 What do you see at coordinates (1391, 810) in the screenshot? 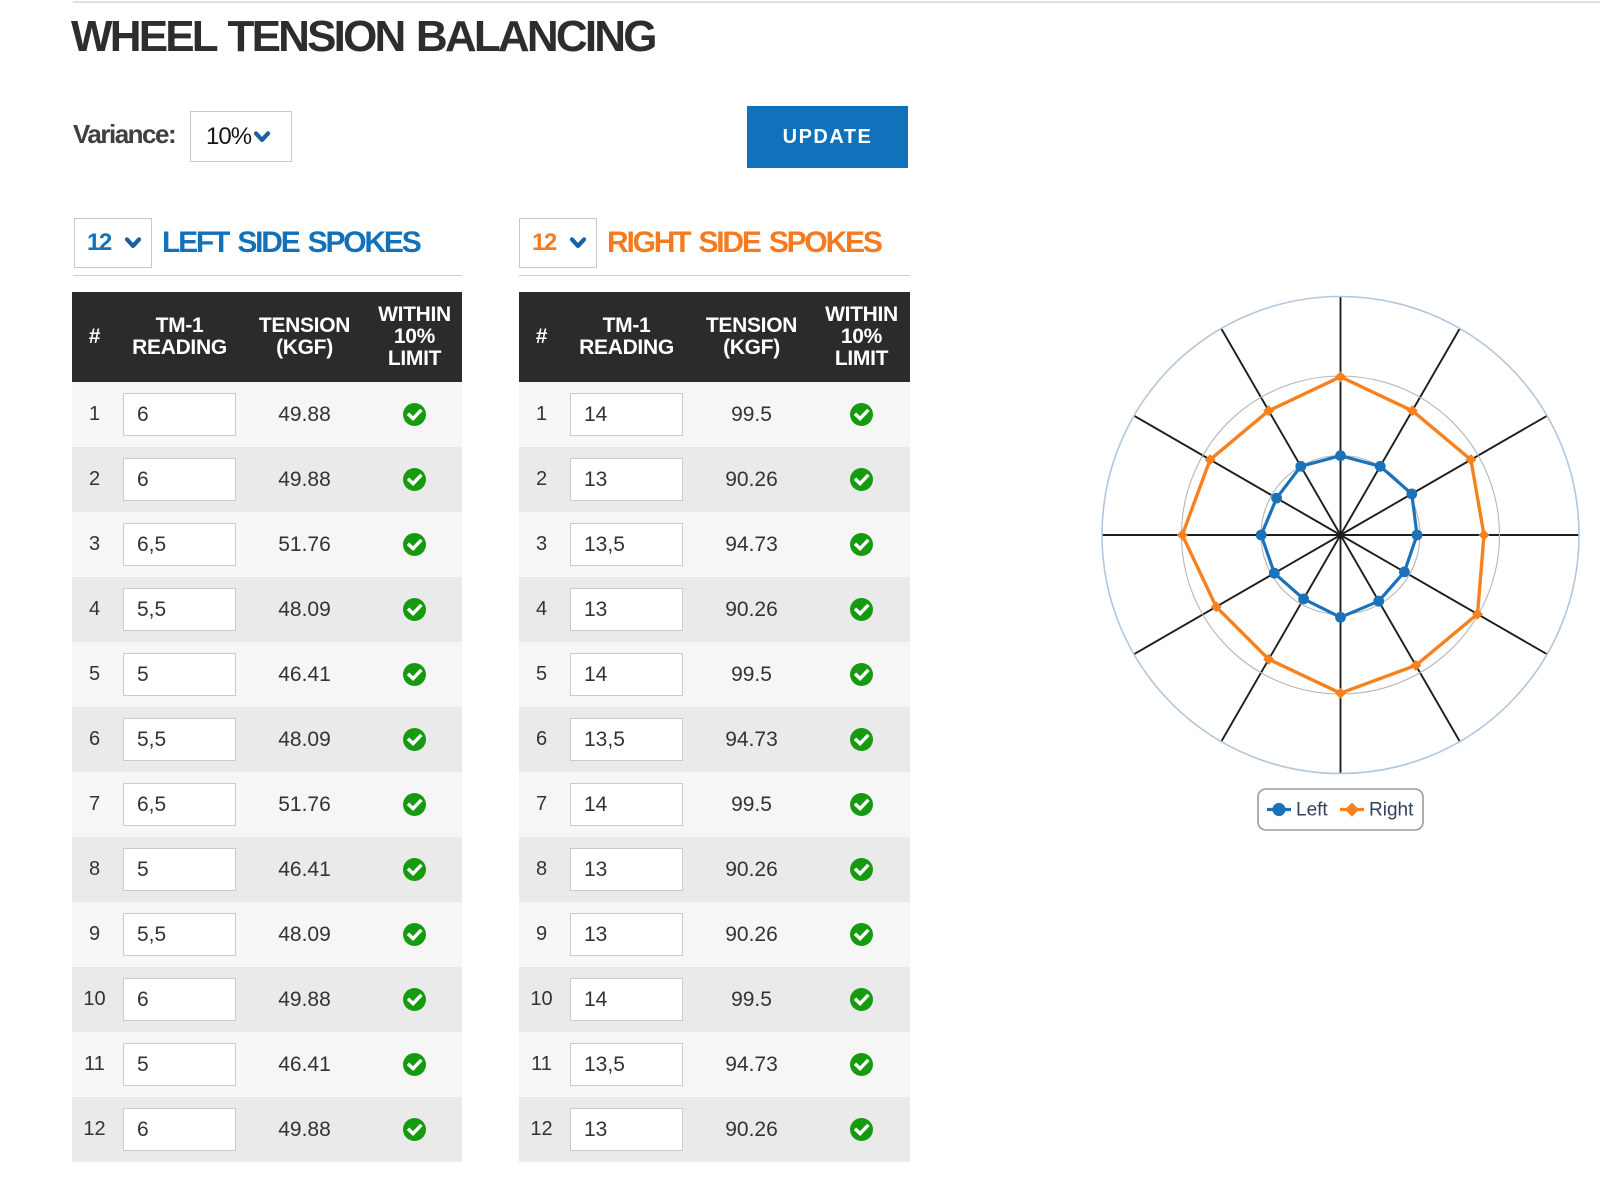
I see `svg-text: Right` at bounding box center [1391, 810].